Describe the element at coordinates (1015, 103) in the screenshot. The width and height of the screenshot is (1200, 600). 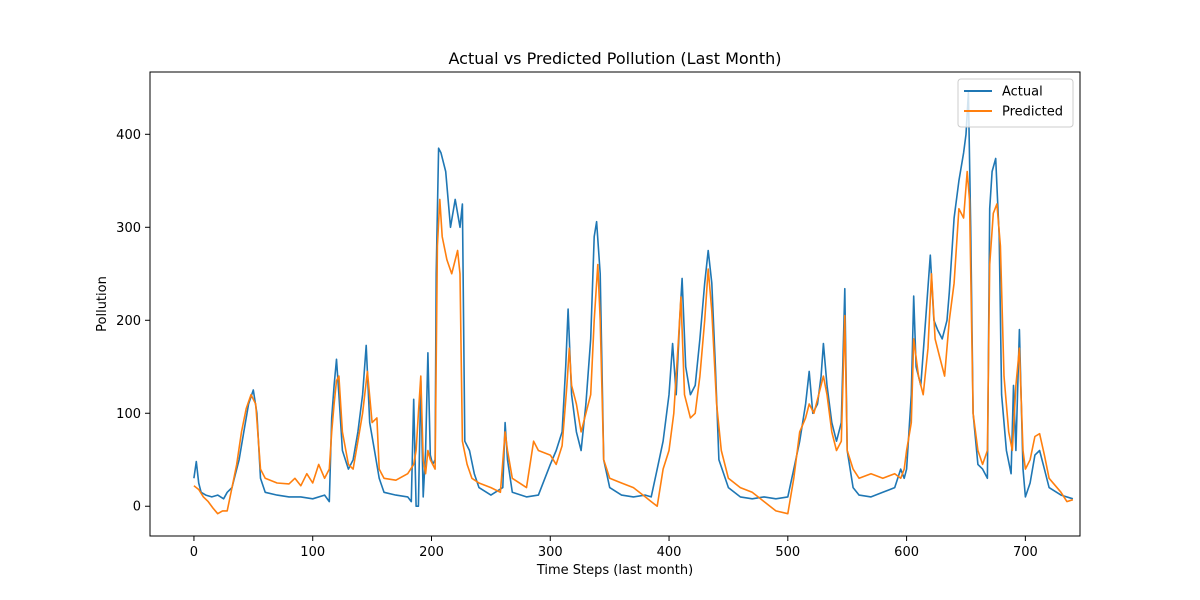
I see `legend: Actual Predicted` at that location.